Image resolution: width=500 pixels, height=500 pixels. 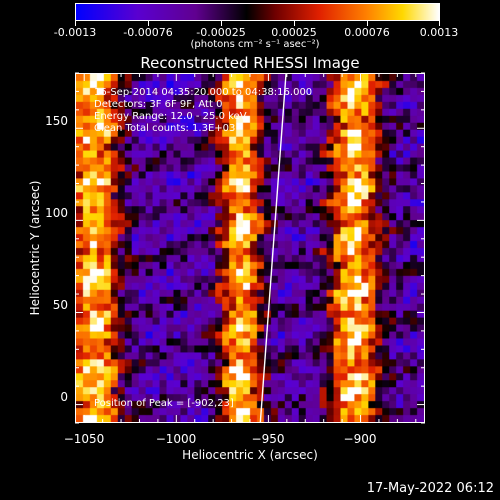 I want to click on x-tick-label: −1000, so click(x=176, y=439).